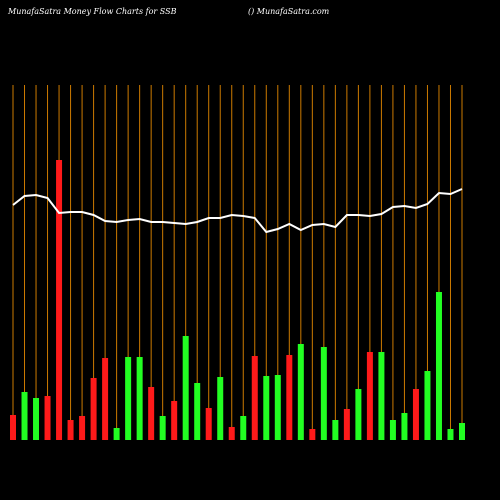 The height and width of the screenshot is (500, 500). I want to click on chart-title: MunafaSatra Money Flow Charts for SSB, so click(92, 11).